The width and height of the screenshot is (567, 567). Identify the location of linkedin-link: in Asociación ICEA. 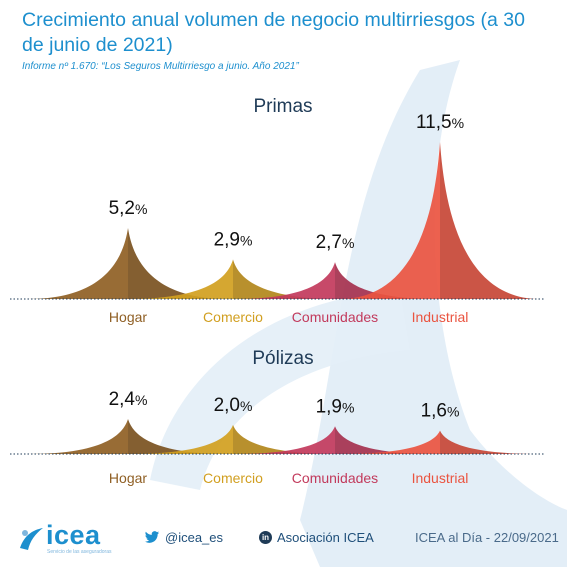
(316, 537).